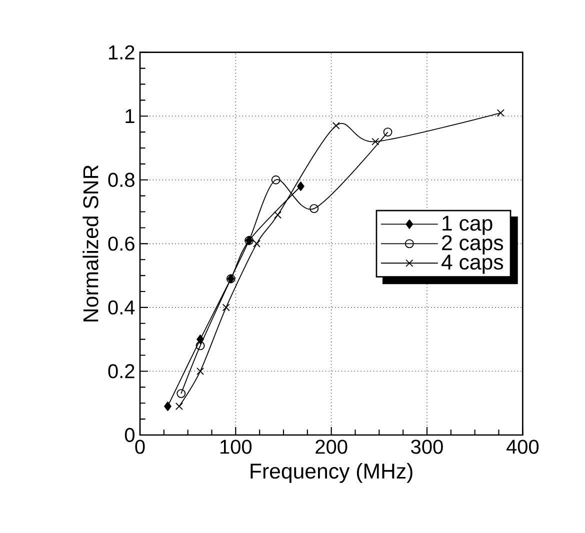 Image resolution: width=585 pixels, height=533 pixels. Describe the element at coordinates (140, 447) in the screenshot. I see `x-tick-label: 0` at that location.